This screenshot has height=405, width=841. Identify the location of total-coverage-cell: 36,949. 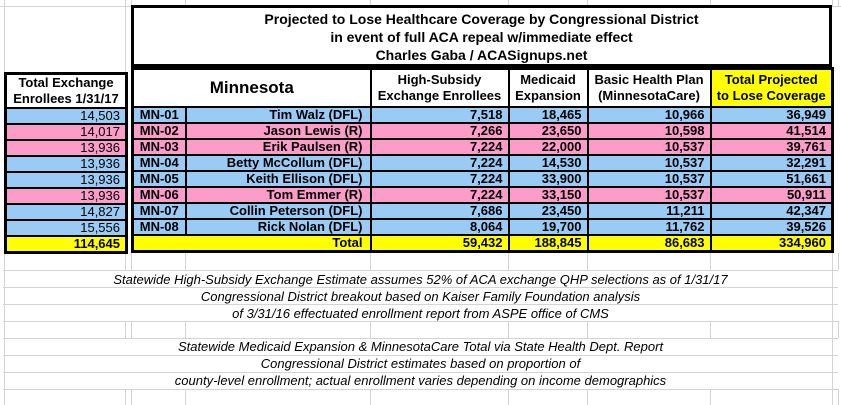
(771, 114).